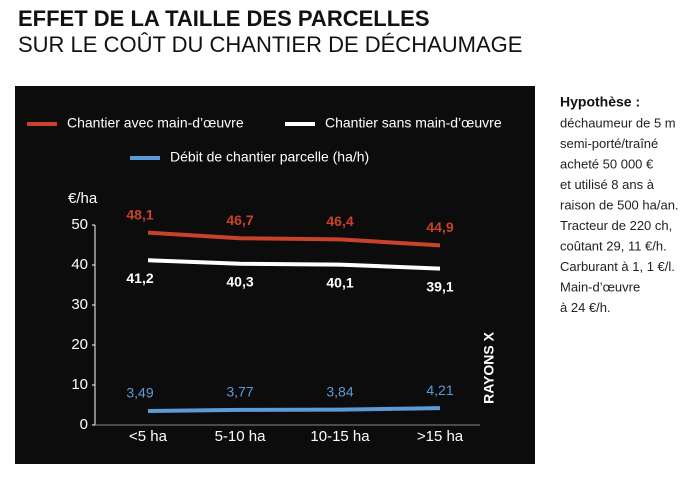 The width and height of the screenshot is (700, 481). What do you see at coordinates (270, 44) in the screenshot?
I see `chart-subtitle: SUR LE COÛT DU CHANTIER DE DÉCHAUMAGE` at bounding box center [270, 44].